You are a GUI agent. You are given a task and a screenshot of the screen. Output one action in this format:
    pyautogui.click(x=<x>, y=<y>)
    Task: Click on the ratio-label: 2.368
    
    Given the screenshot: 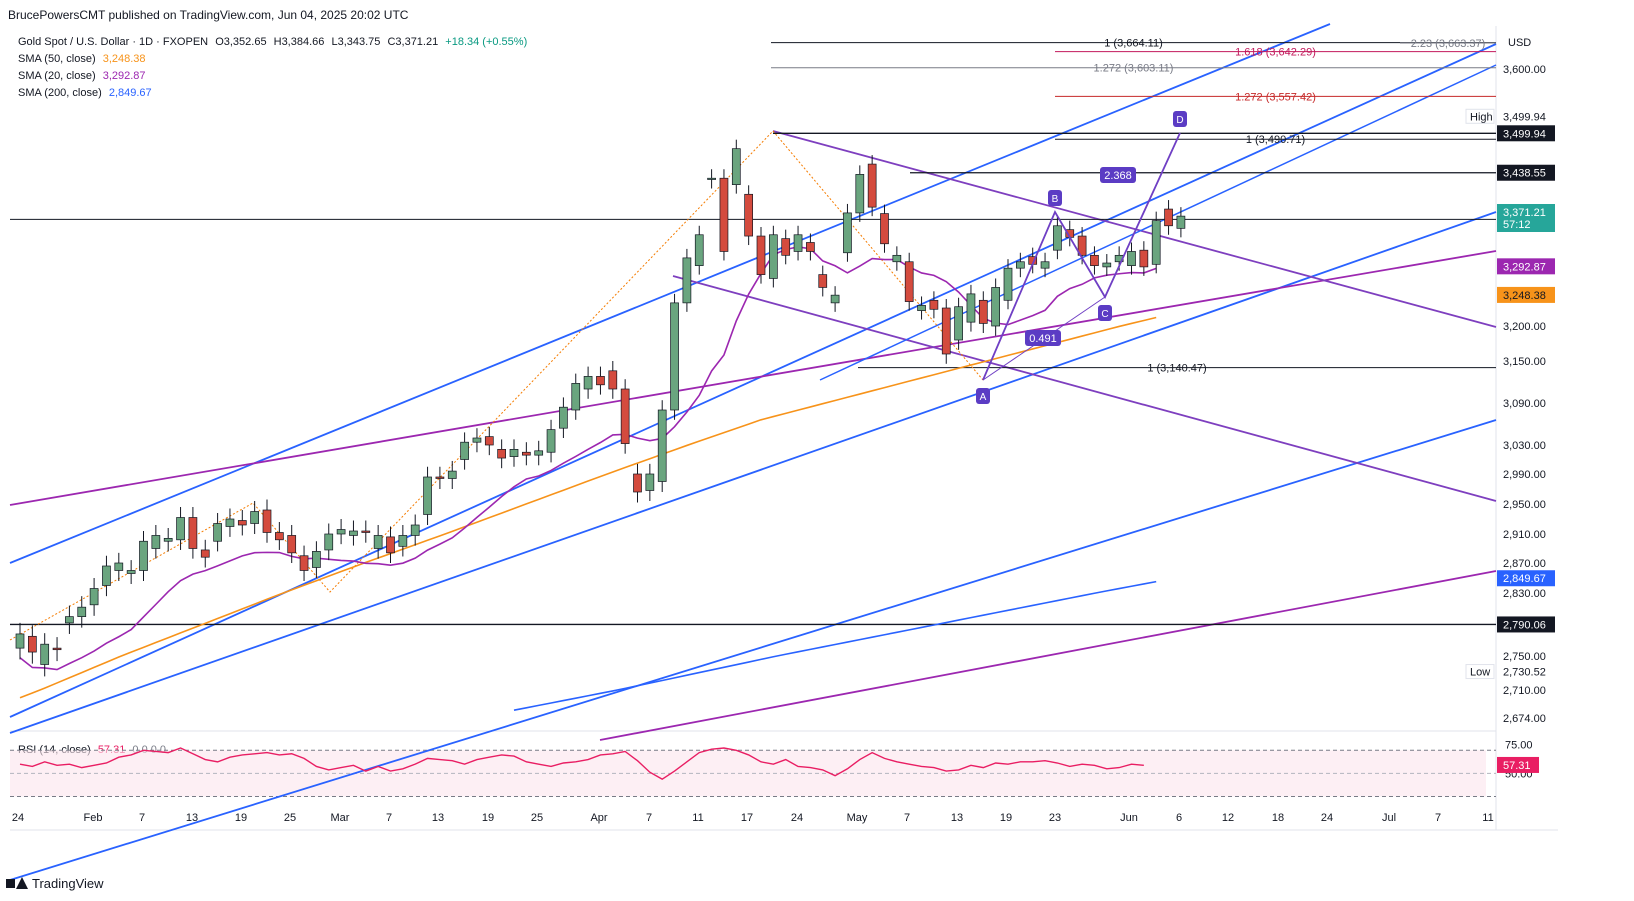 What is the action you would take?
    pyautogui.click(x=1118, y=176)
    